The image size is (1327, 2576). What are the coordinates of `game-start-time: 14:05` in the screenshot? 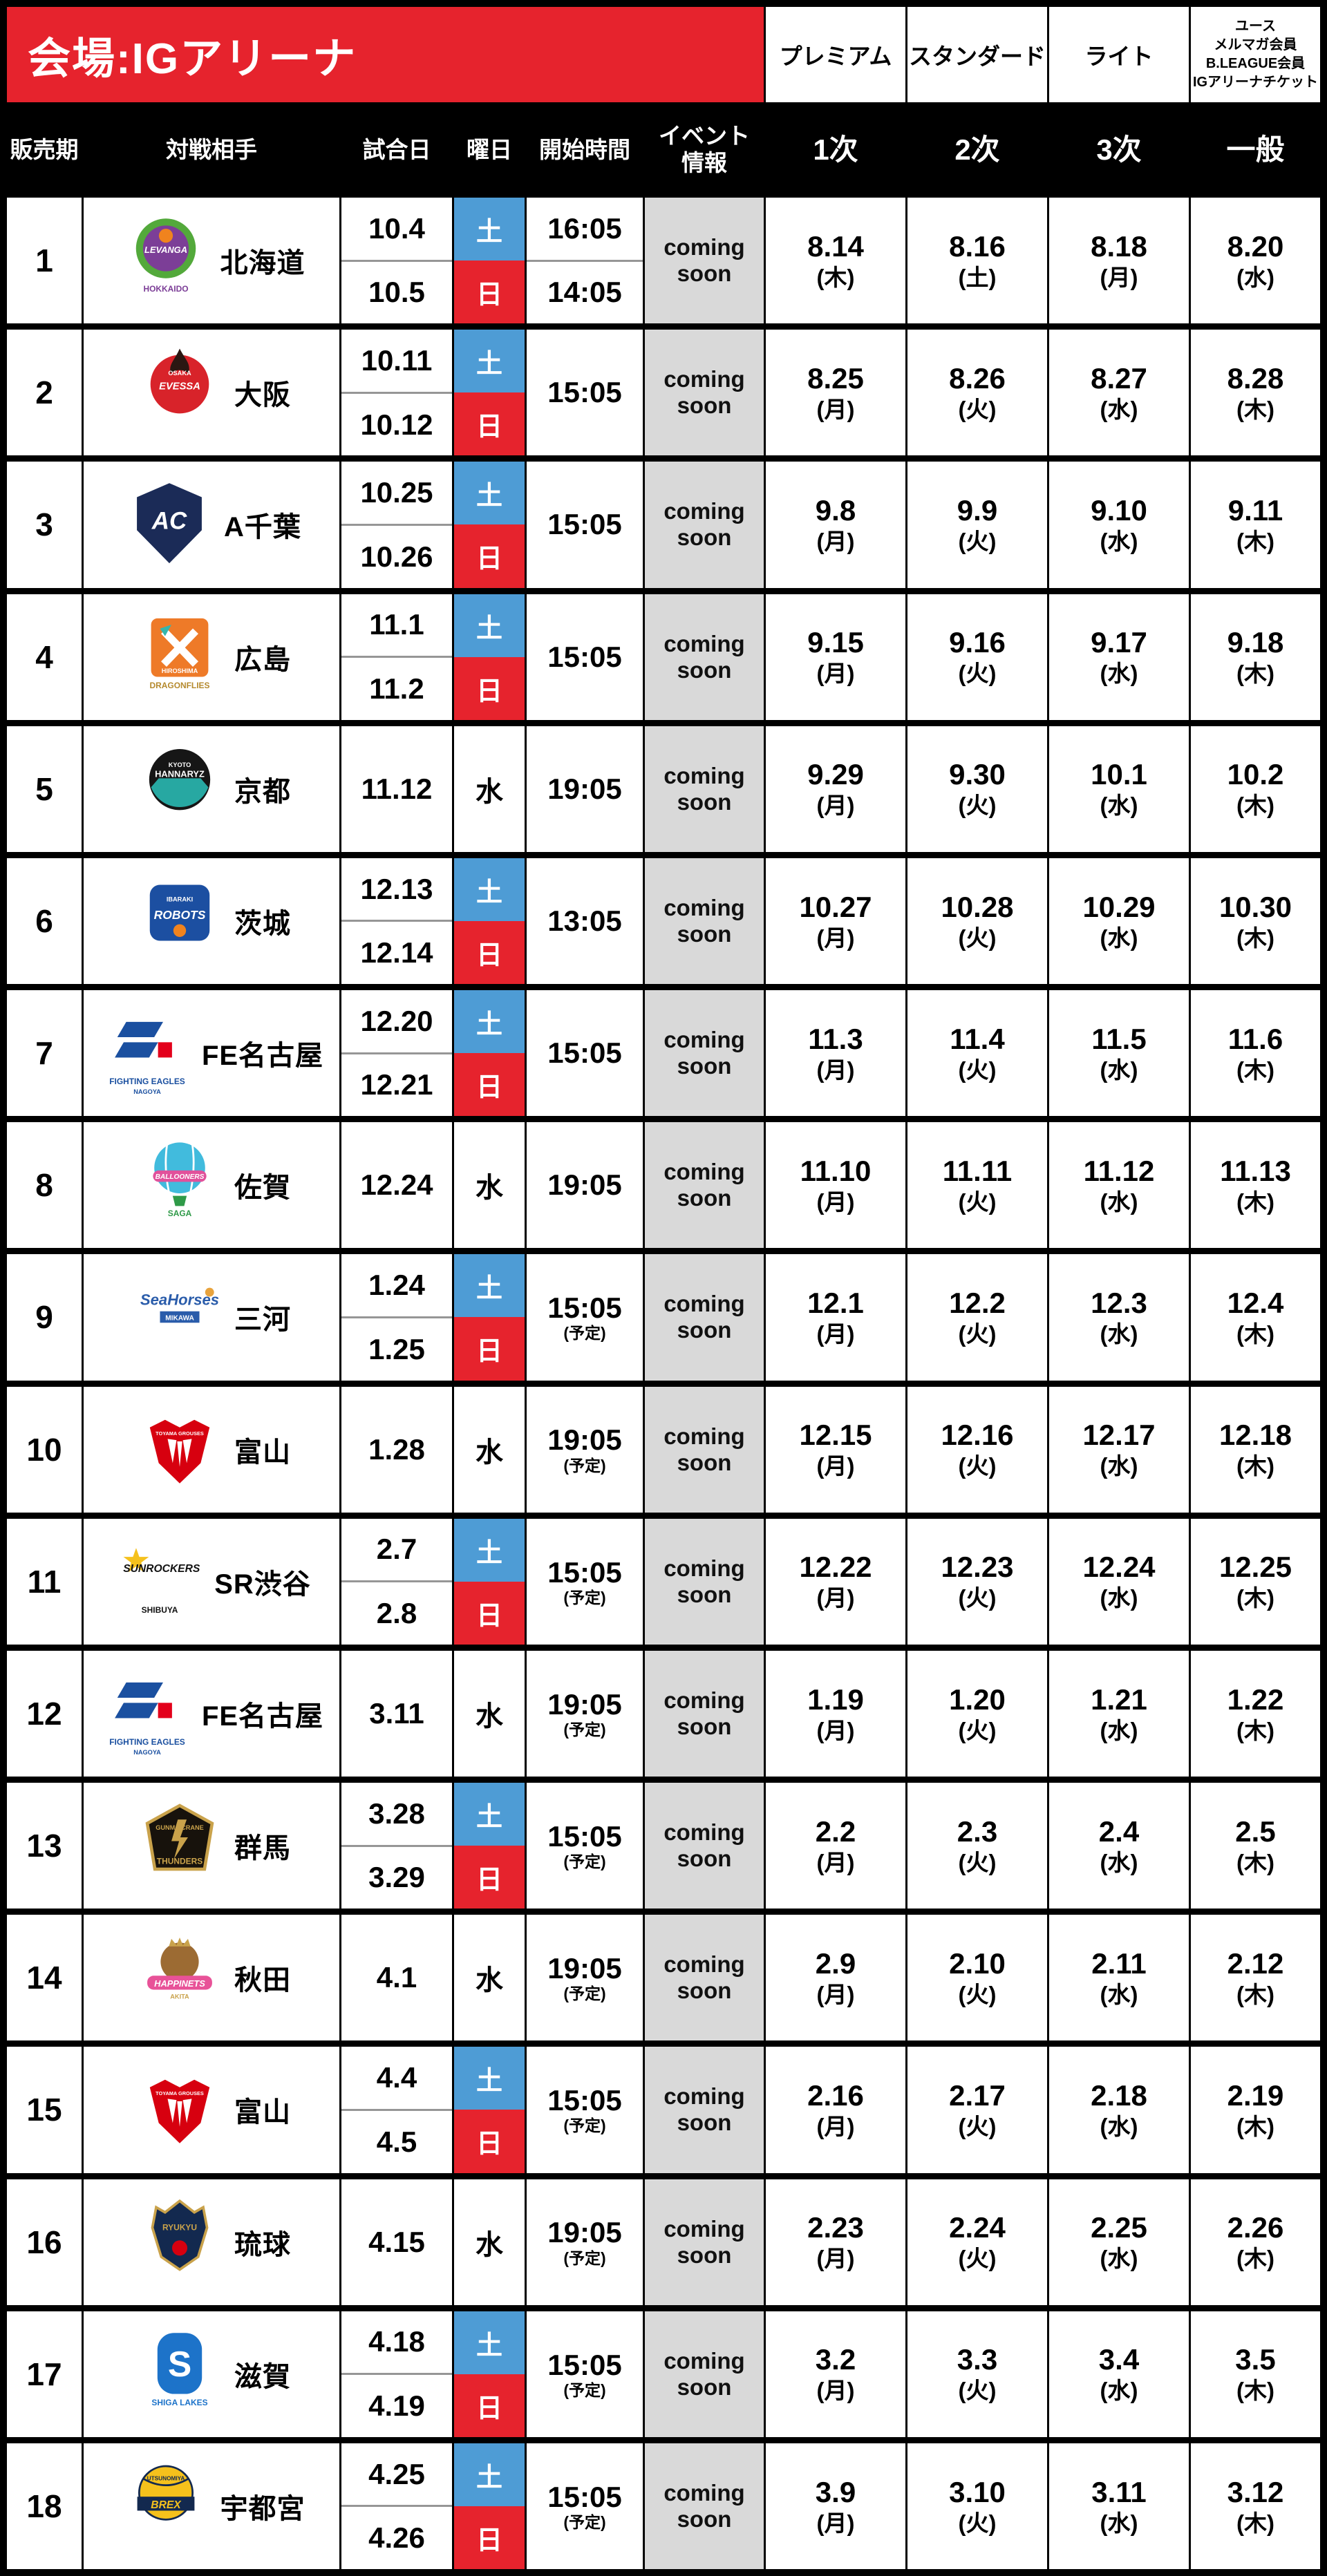 It's located at (584, 292).